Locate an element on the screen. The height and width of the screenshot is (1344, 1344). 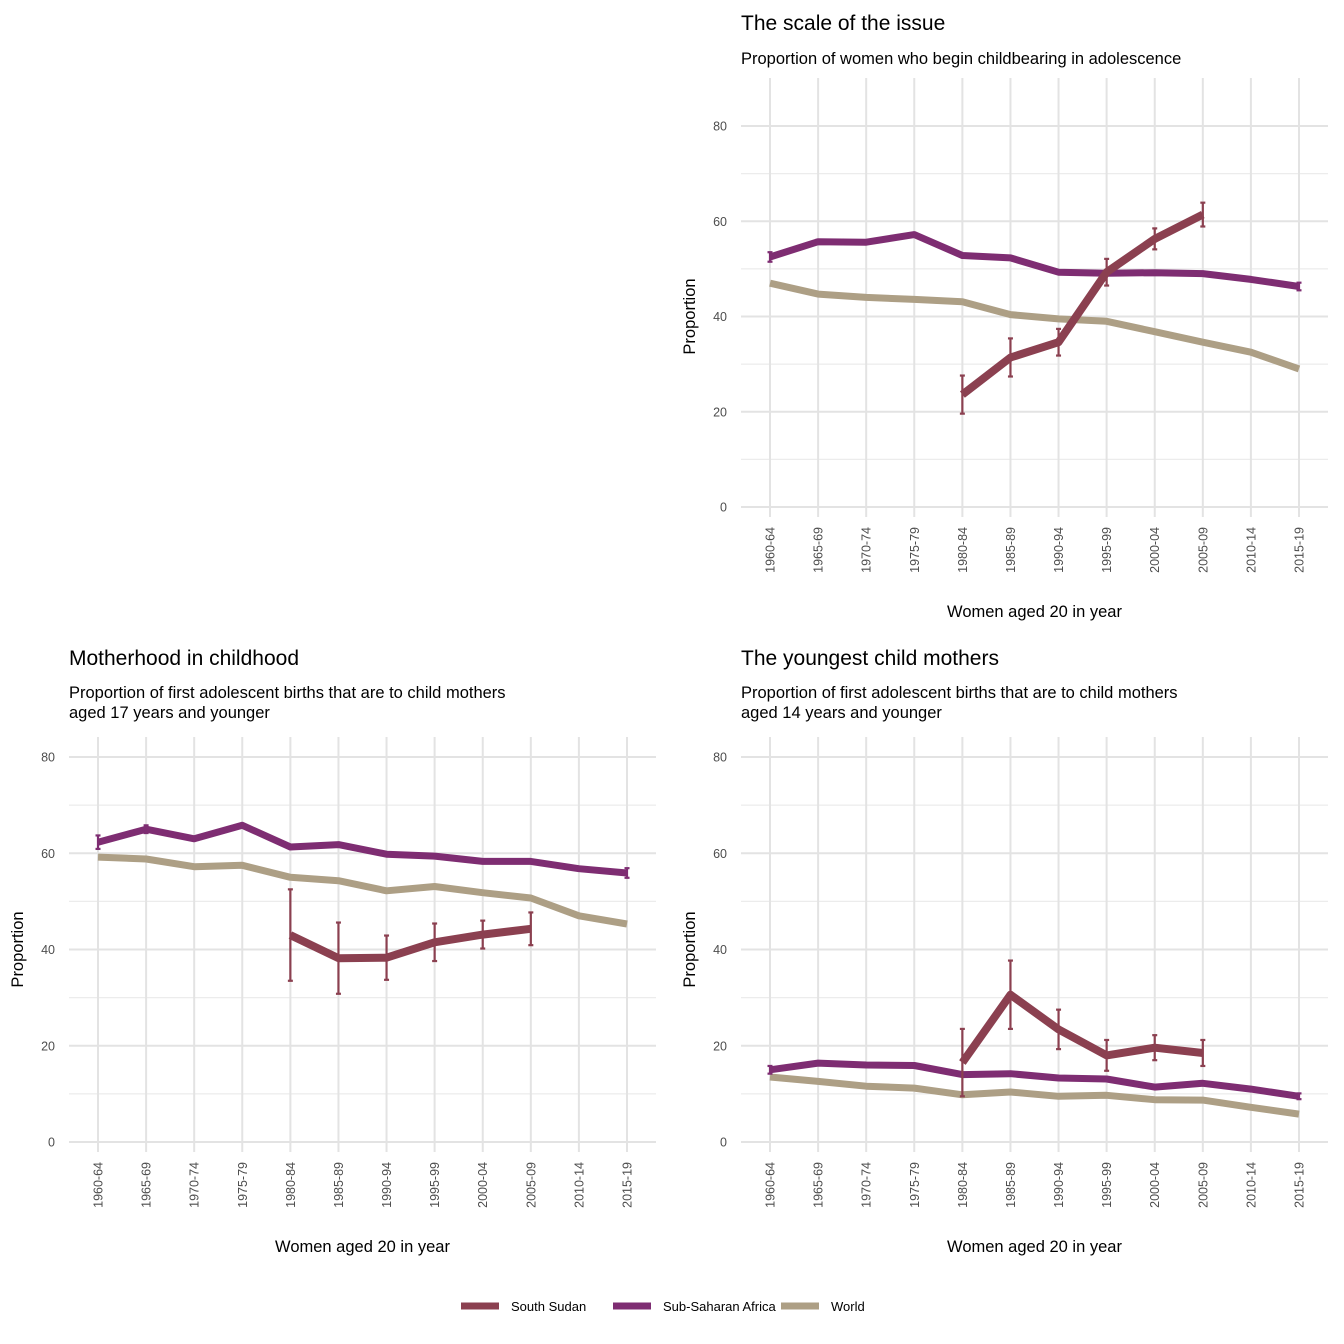
chart-title: The youngest child mothers is located at coordinates (870, 658).